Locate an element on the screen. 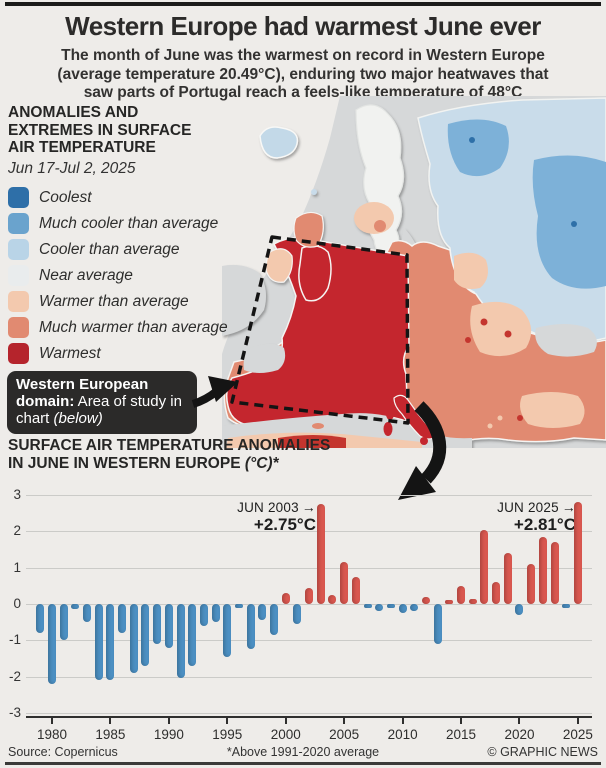 This screenshot has height=768, width=606. annotation-jun-2025: JUN 2025 → +2.81°C is located at coordinates (536, 517).